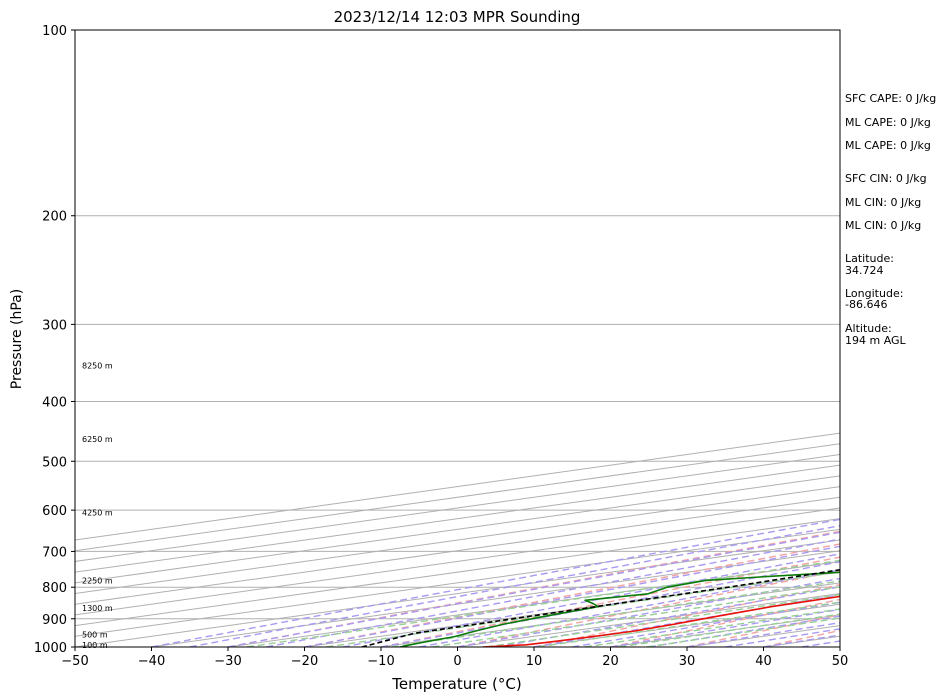 This screenshot has width=947, height=700. What do you see at coordinates (457, 661) in the screenshot?
I see `x-tick-label: 0` at bounding box center [457, 661].